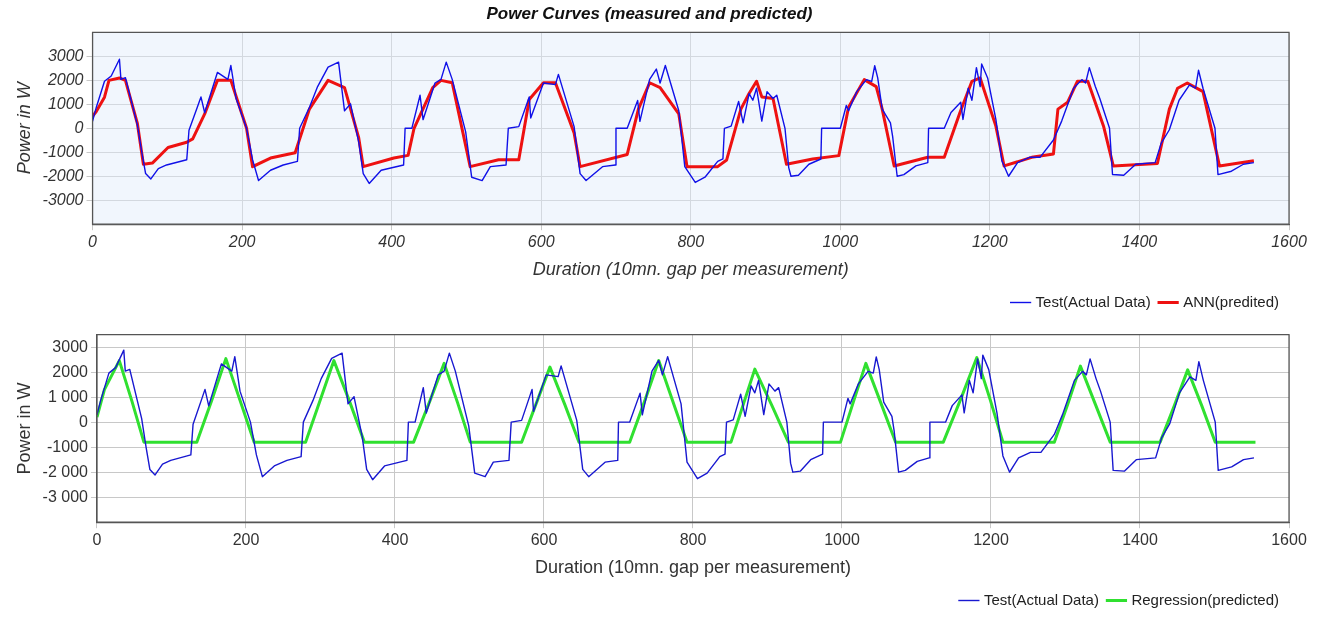 The image size is (1319, 620). Describe the element at coordinates (63, 199) in the screenshot. I see `y-tick-label: -3000` at that location.